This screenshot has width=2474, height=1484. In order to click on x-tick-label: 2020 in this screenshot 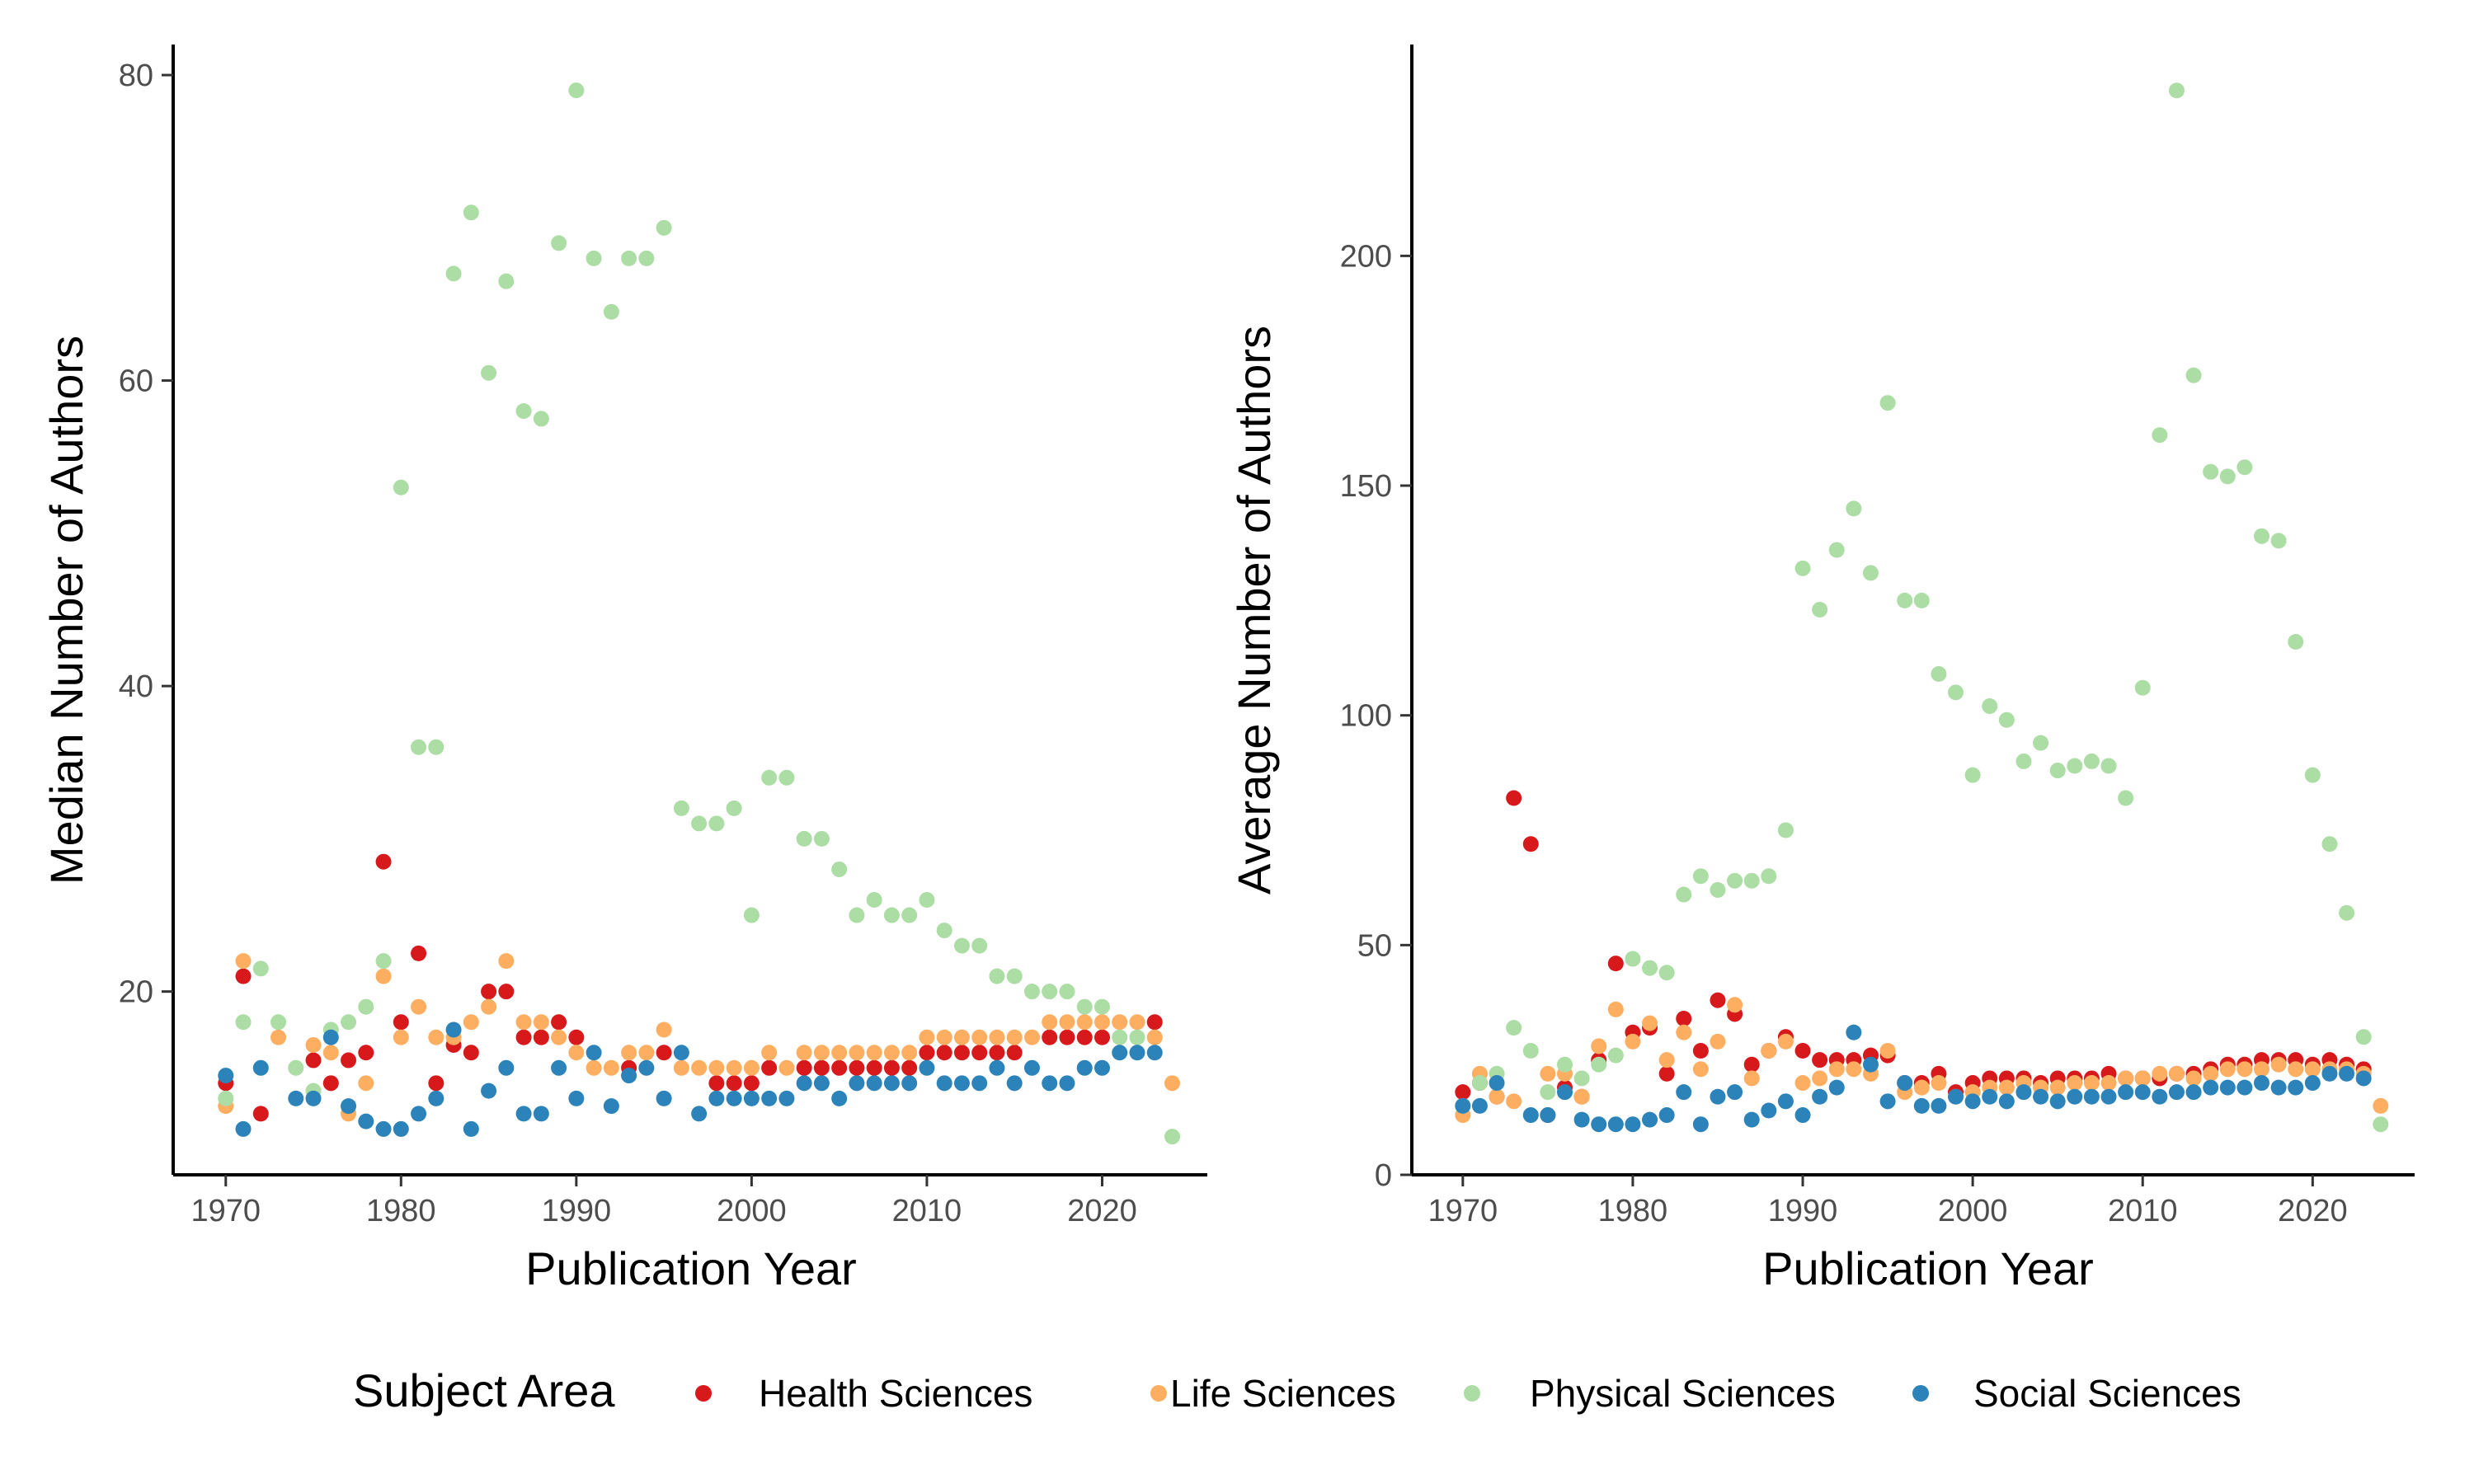, I will do `click(2313, 1211)`.